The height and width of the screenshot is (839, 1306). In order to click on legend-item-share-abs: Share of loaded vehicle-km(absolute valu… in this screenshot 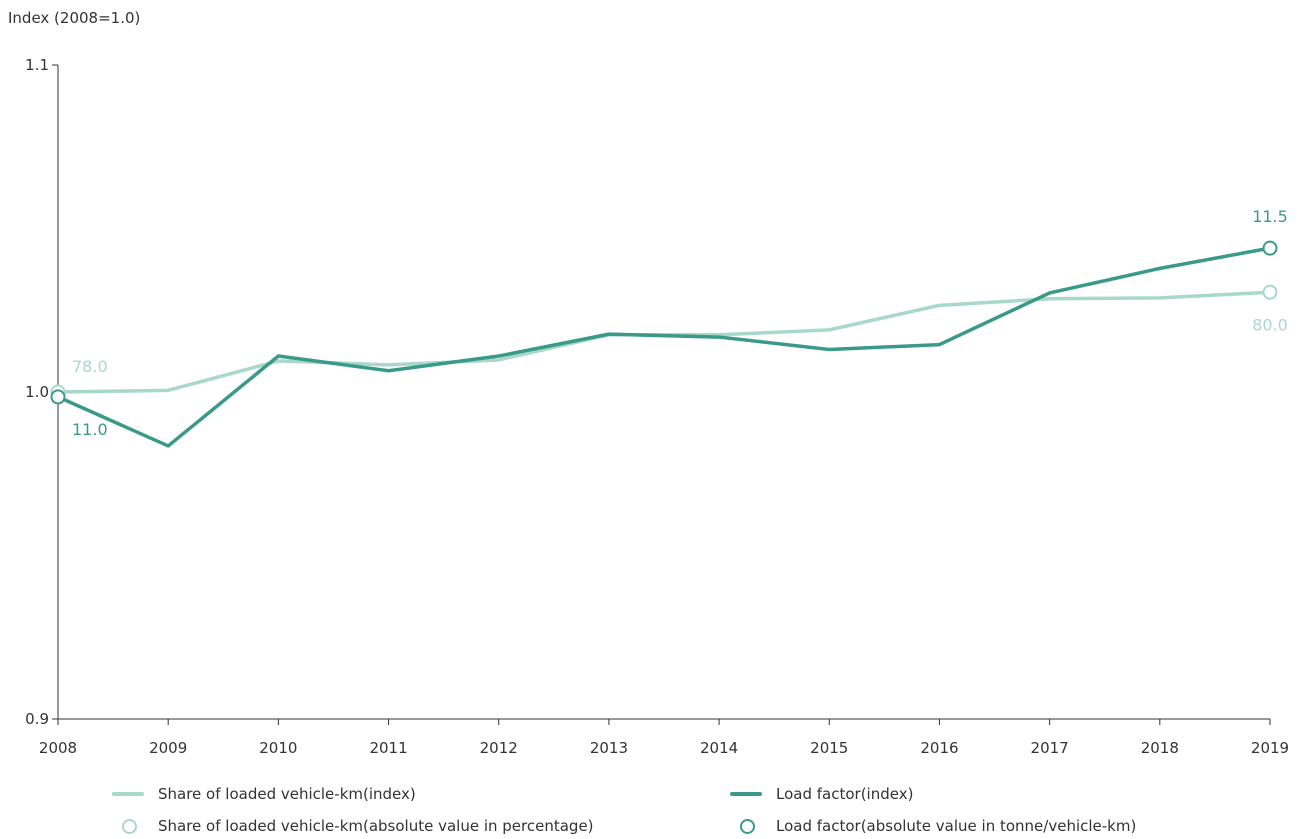, I will do `click(353, 826)`.